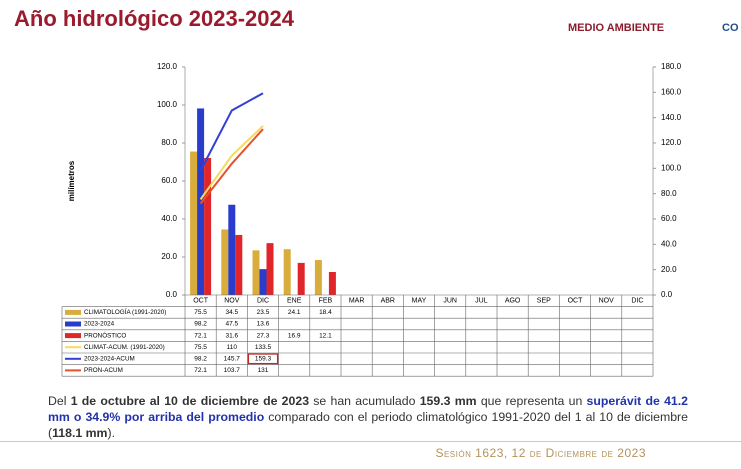 Image resolution: width=741 pixels, height=469 pixels. Describe the element at coordinates (172, 294) in the screenshot. I see `y-tick-label: 0.0` at that location.